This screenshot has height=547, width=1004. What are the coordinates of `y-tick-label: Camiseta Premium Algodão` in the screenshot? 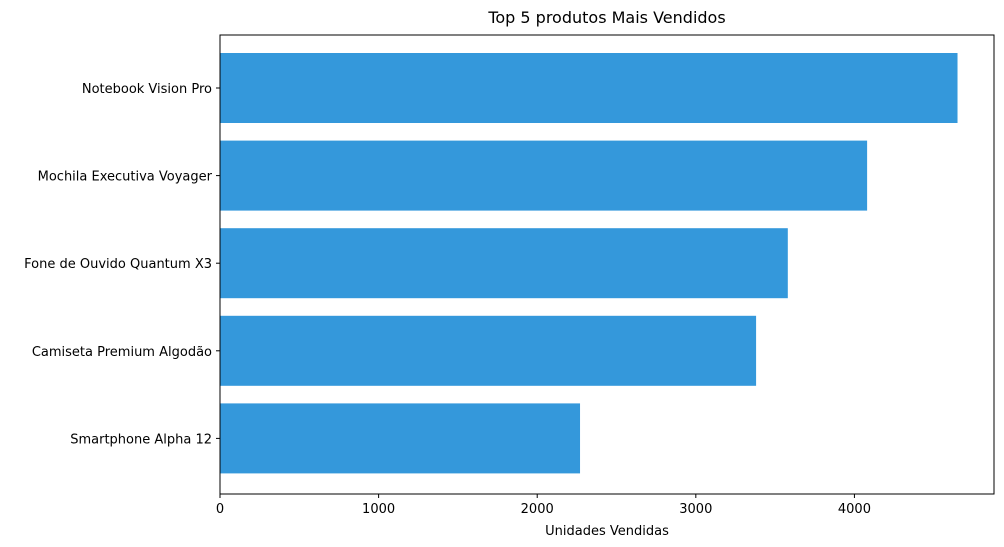 It's located at (122, 352).